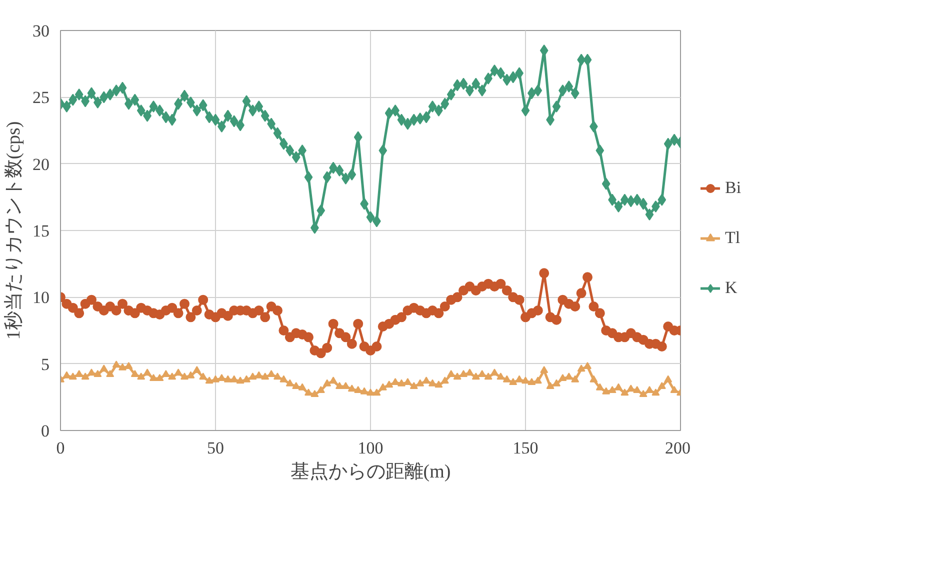  What do you see at coordinates (41, 31) in the screenshot?
I see `y-tick-label: 30` at bounding box center [41, 31].